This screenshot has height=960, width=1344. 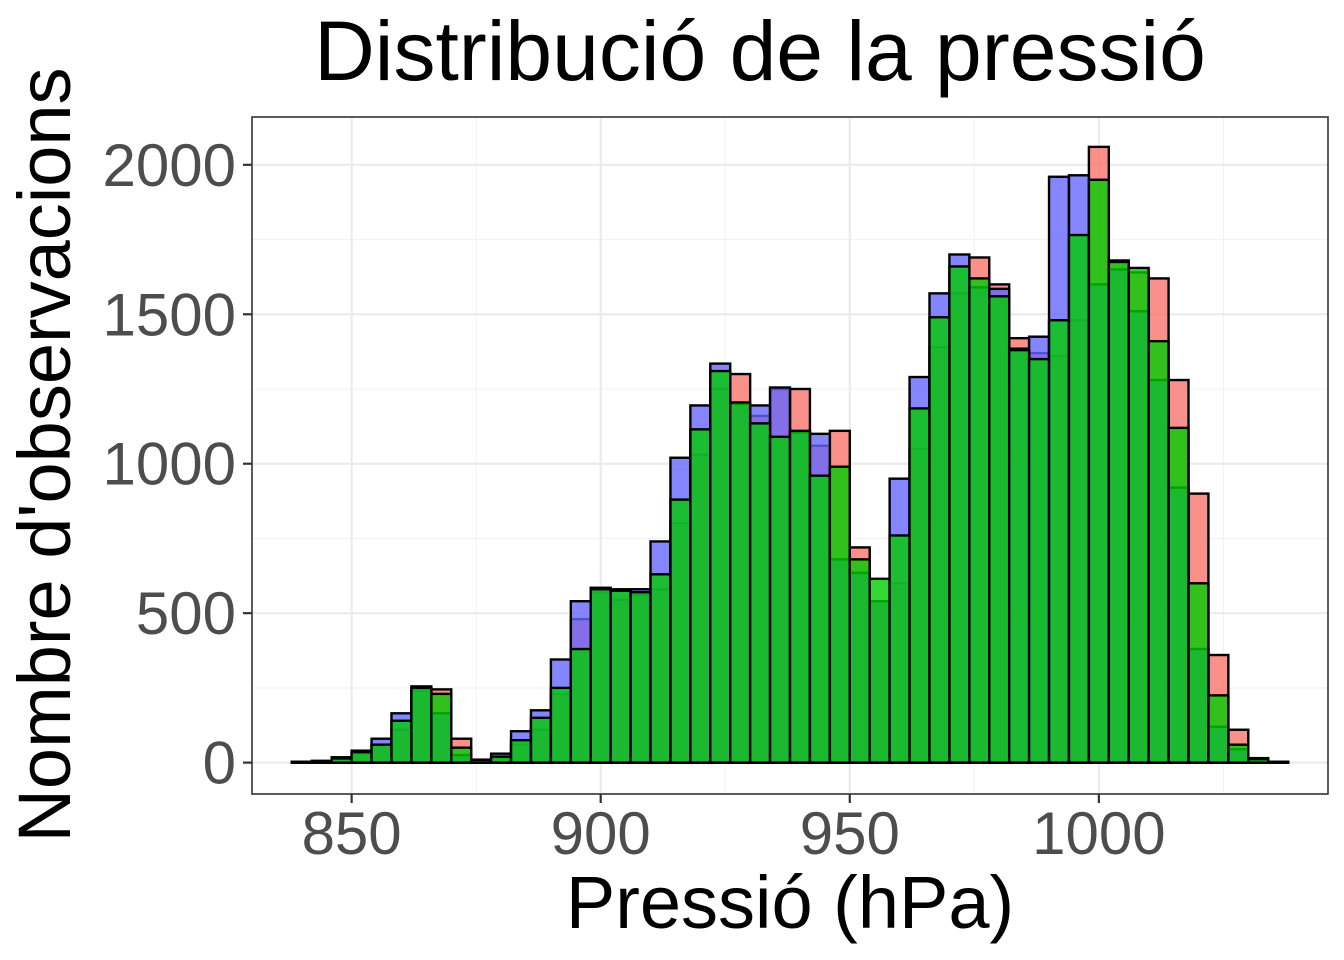 I want to click on x-tick-label: 1000, so click(x=1098, y=833).